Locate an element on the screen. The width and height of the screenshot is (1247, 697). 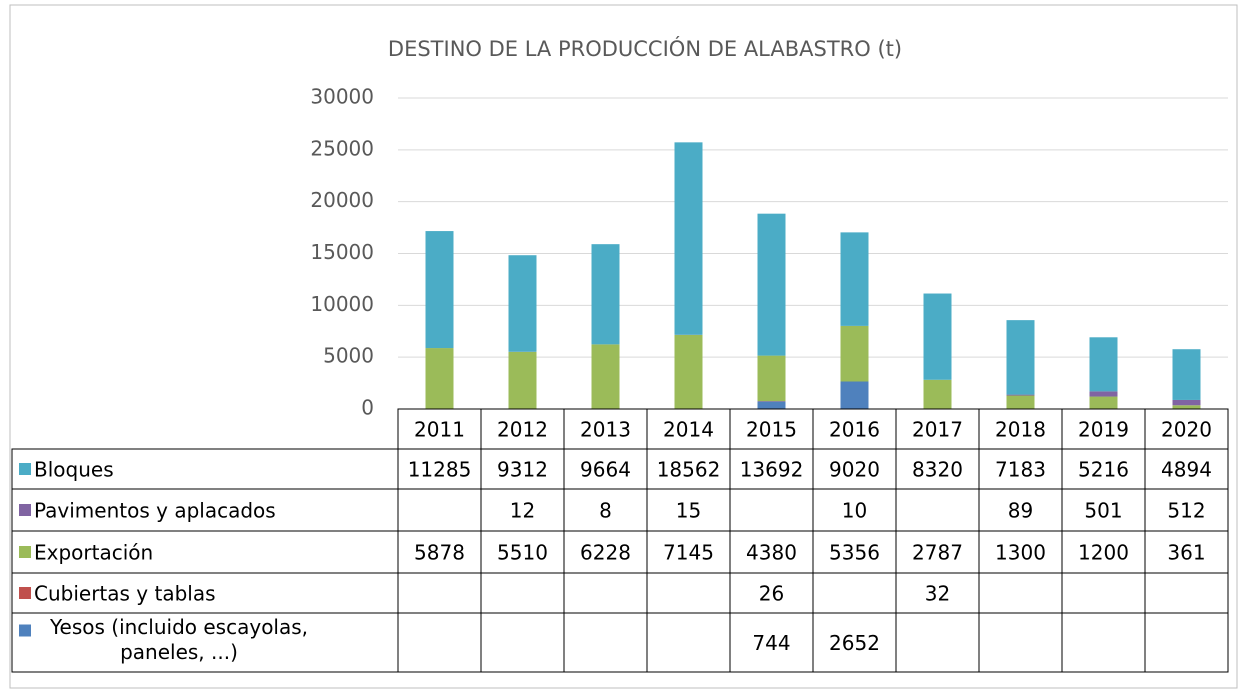
x-tick-label: 2019 is located at coordinates (1103, 430).